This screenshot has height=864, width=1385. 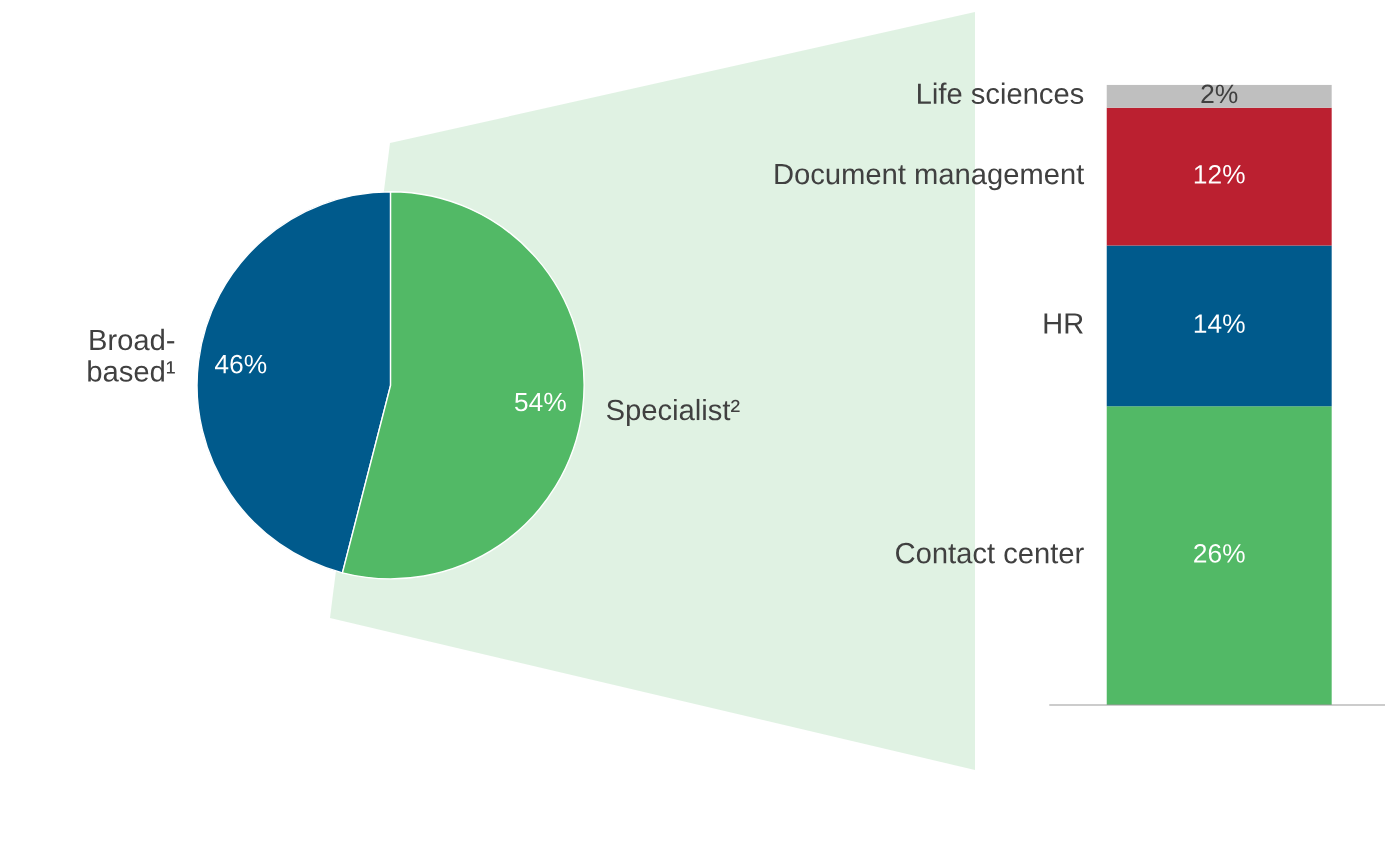 What do you see at coordinates (131, 355) in the screenshot?
I see `slice-label: Broad- based¹` at bounding box center [131, 355].